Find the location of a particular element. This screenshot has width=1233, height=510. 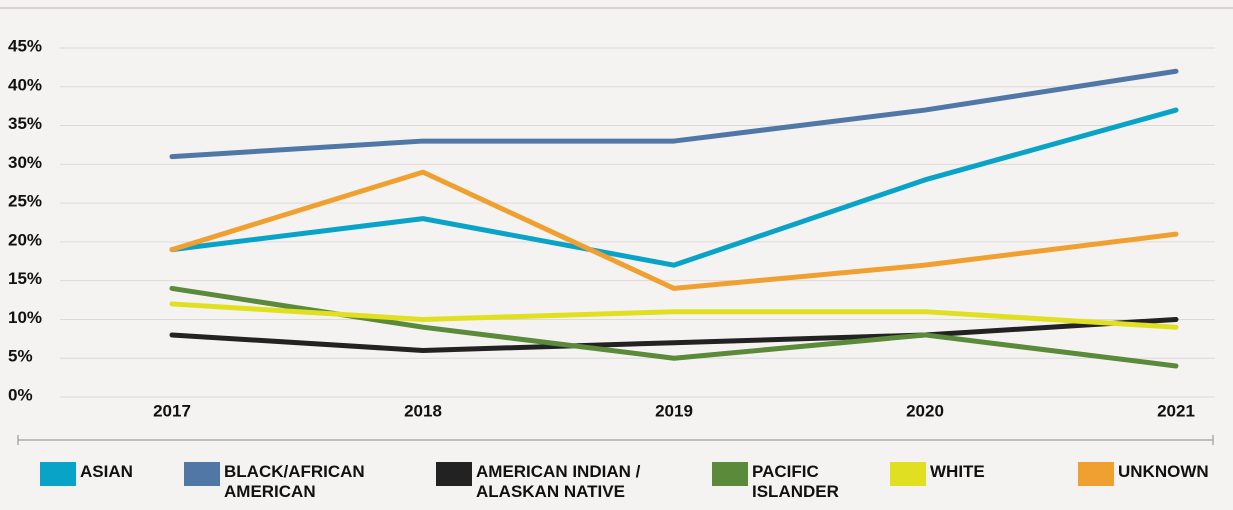

x-tick-label: 2021 is located at coordinates (1176, 410).